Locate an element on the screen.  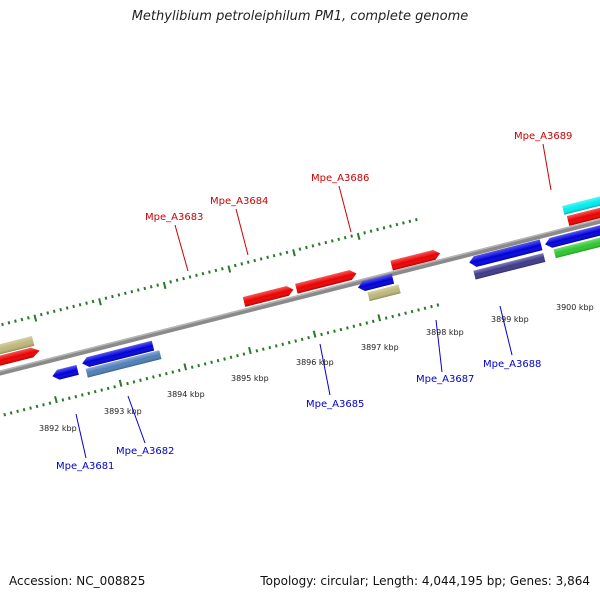
gene-mpe-a3681 is located at coordinates (65, 373).